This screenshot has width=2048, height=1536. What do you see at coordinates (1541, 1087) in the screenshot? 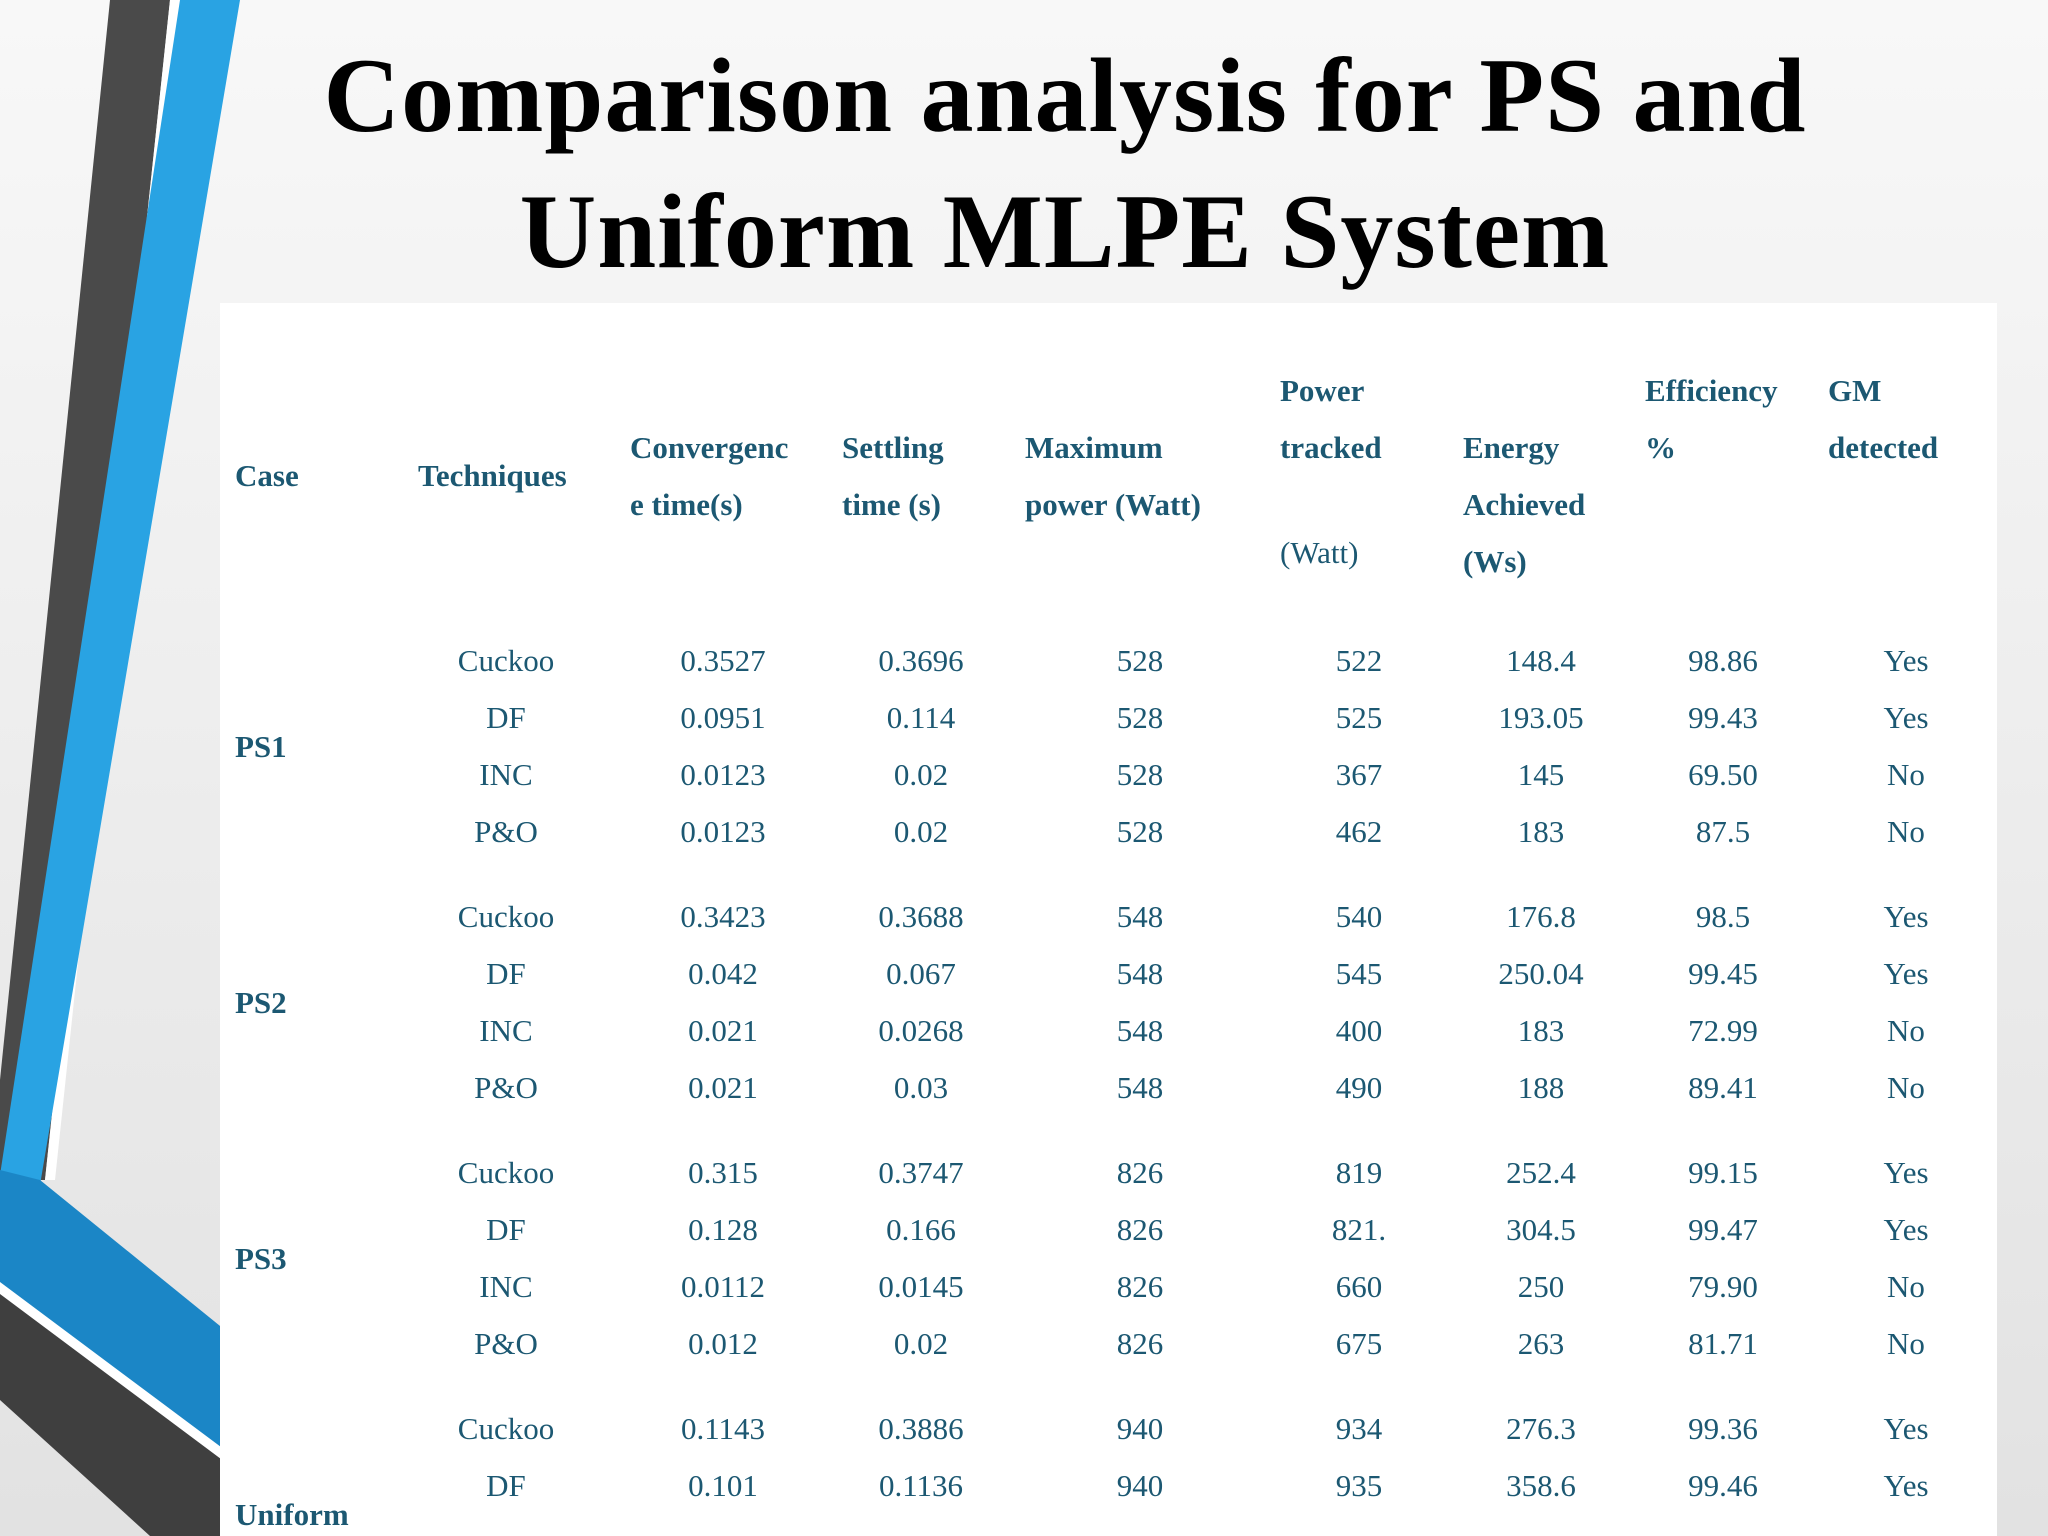
I see `cell-energy: 188` at bounding box center [1541, 1087].